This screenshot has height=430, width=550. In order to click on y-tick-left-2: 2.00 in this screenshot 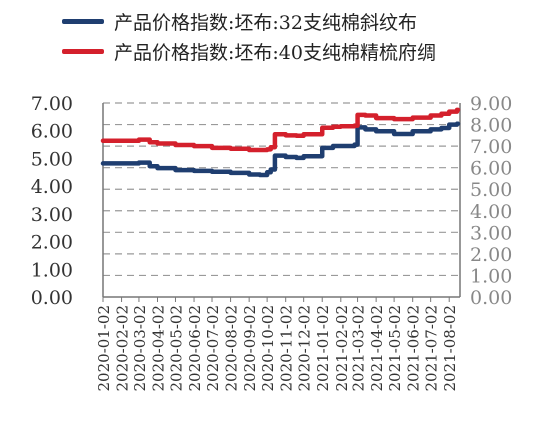, I will do `click(52, 243)`.